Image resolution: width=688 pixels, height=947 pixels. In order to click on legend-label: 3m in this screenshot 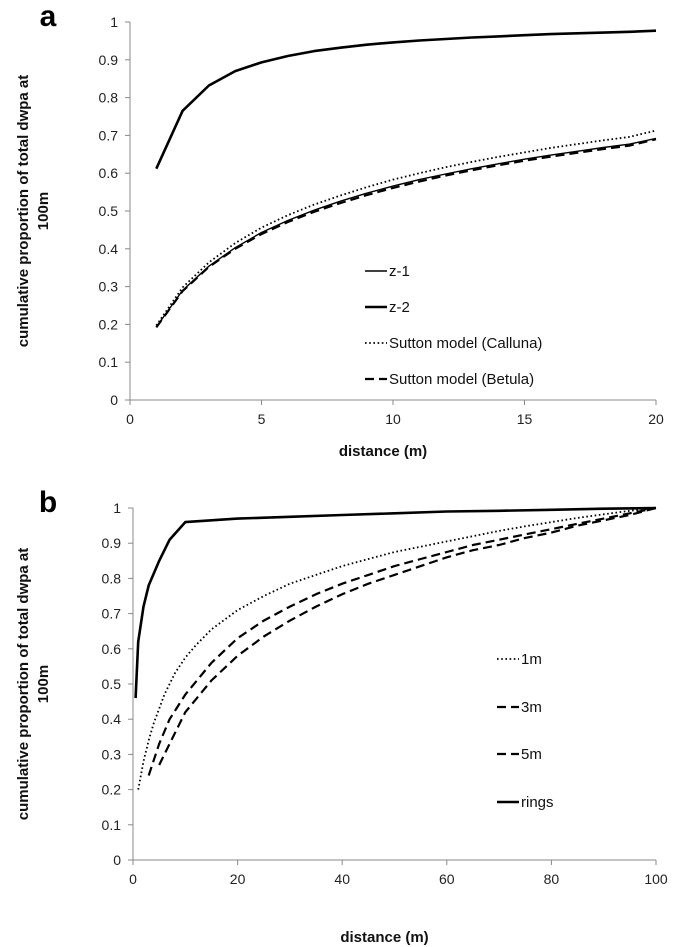, I will do `click(531, 707)`.